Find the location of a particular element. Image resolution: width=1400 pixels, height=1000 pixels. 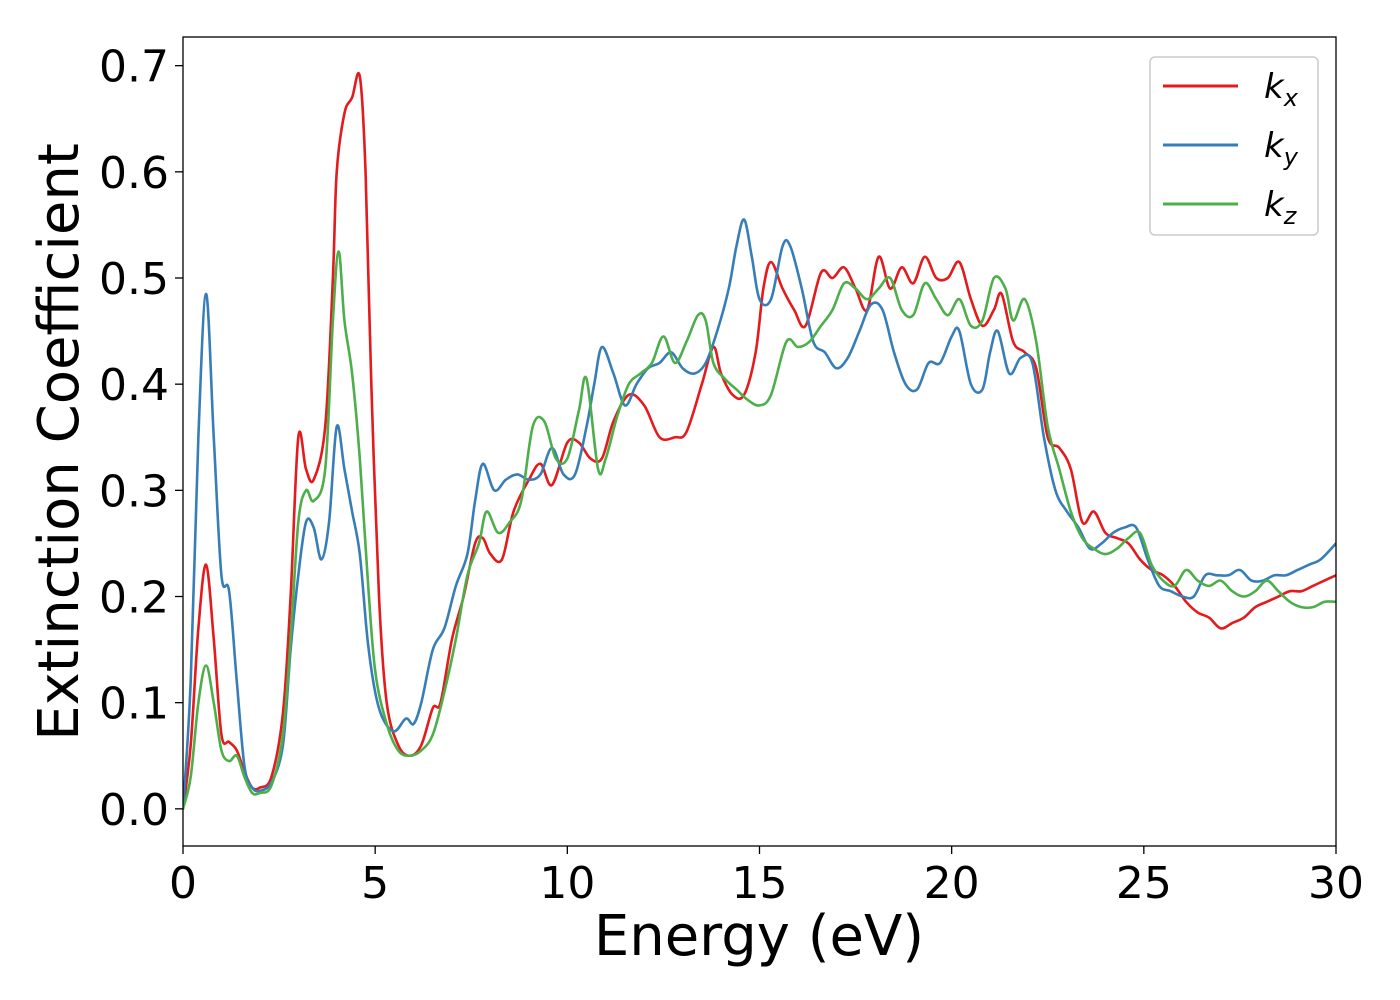

y-tick-label: 0.0 is located at coordinates (134, 810).